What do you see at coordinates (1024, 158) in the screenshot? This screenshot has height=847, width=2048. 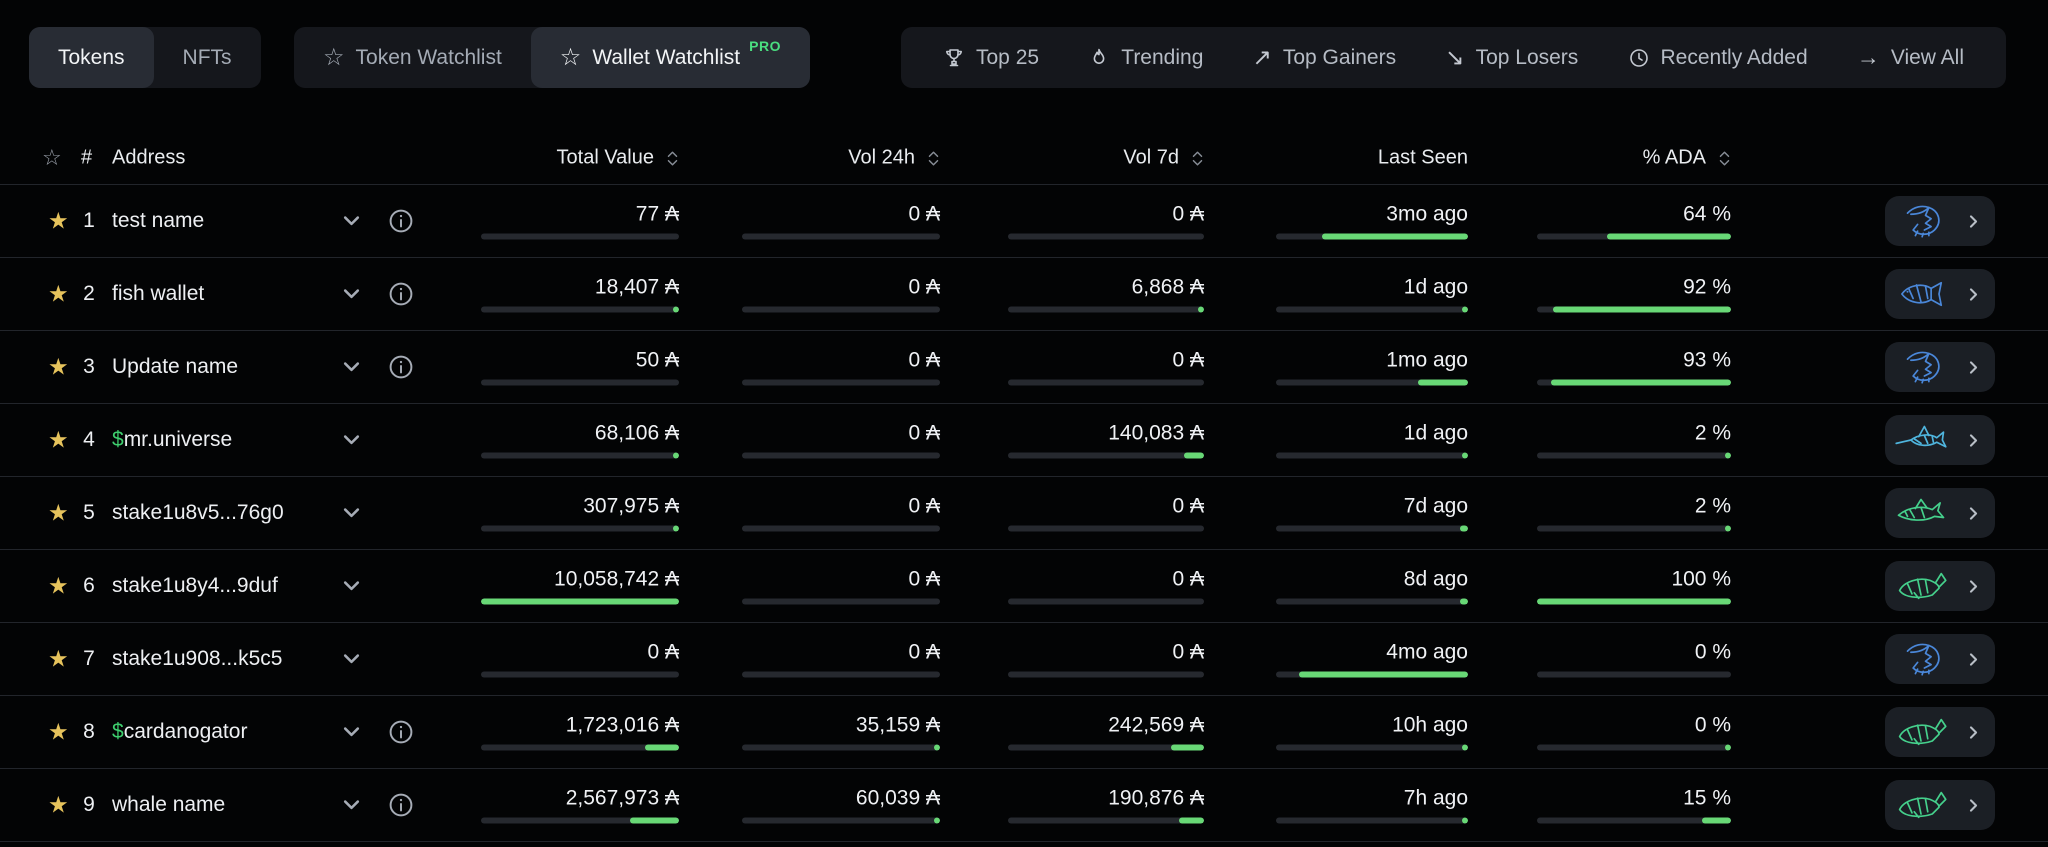 I see `table-header: ☆ # Address Total Value Vol 24h Vol 7d` at bounding box center [1024, 158].